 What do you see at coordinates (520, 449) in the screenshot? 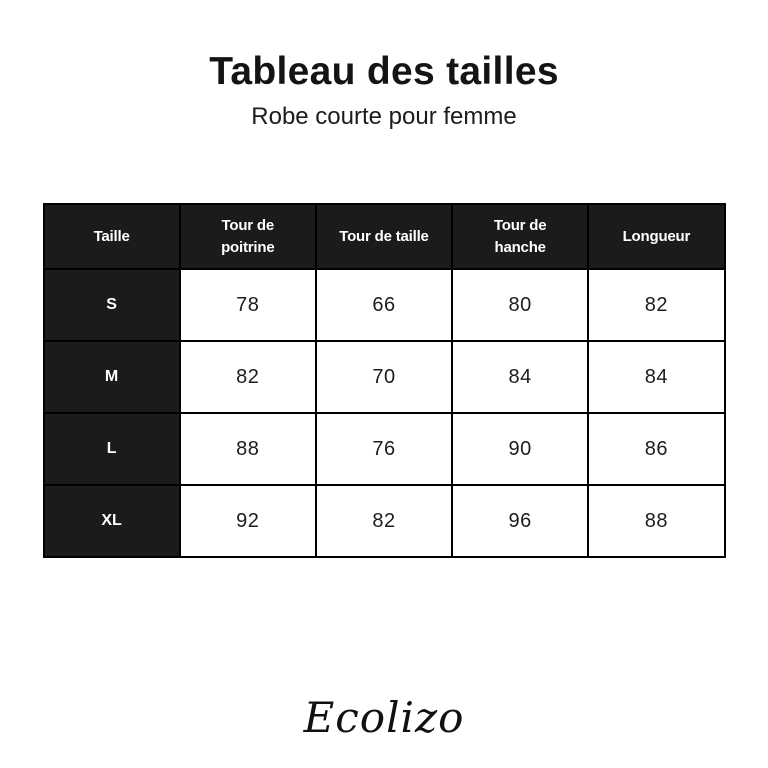
I see `table-cell: 90` at bounding box center [520, 449].